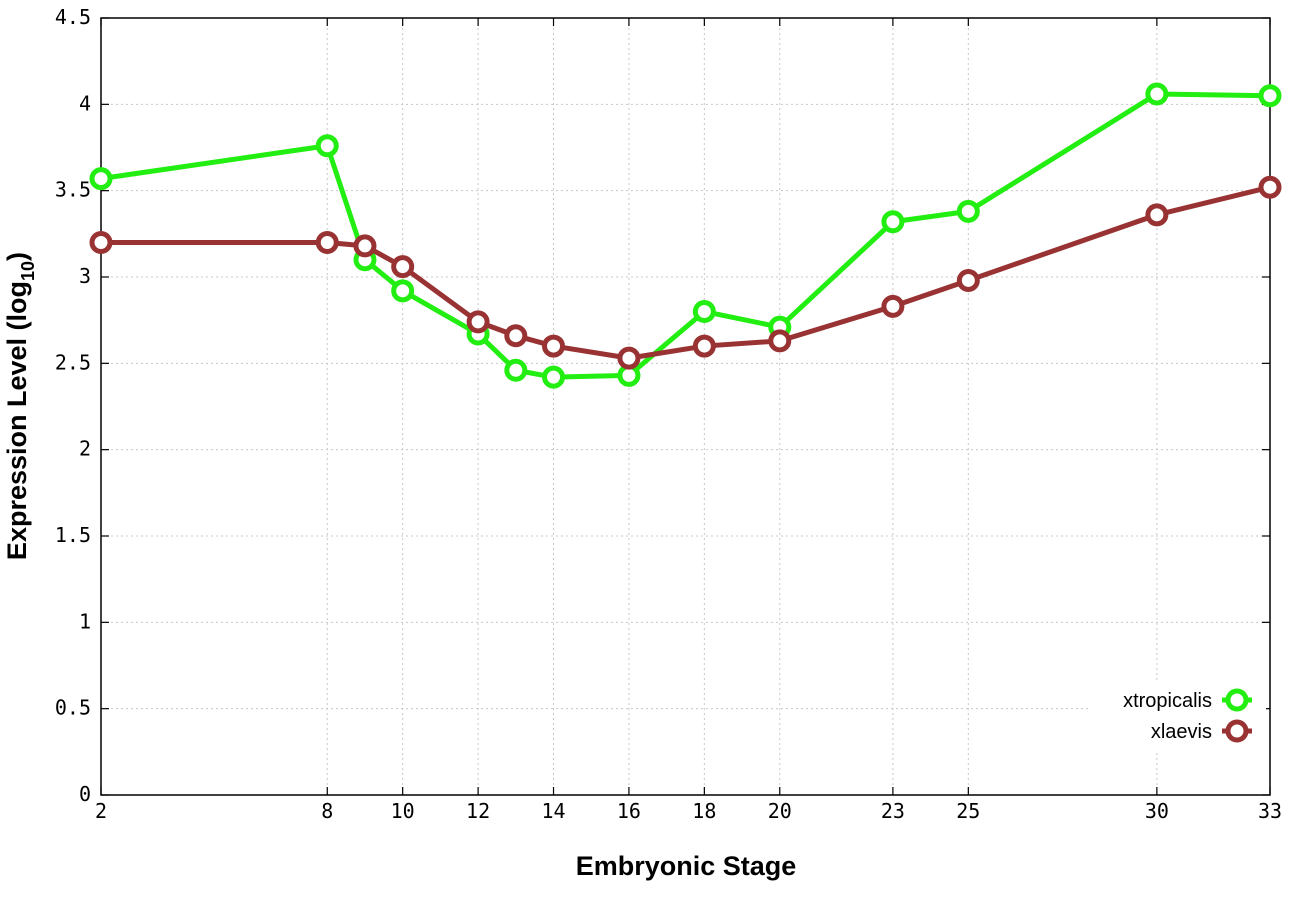 This screenshot has width=1296, height=907. I want to click on y-tick-label: 2, so click(85, 449).